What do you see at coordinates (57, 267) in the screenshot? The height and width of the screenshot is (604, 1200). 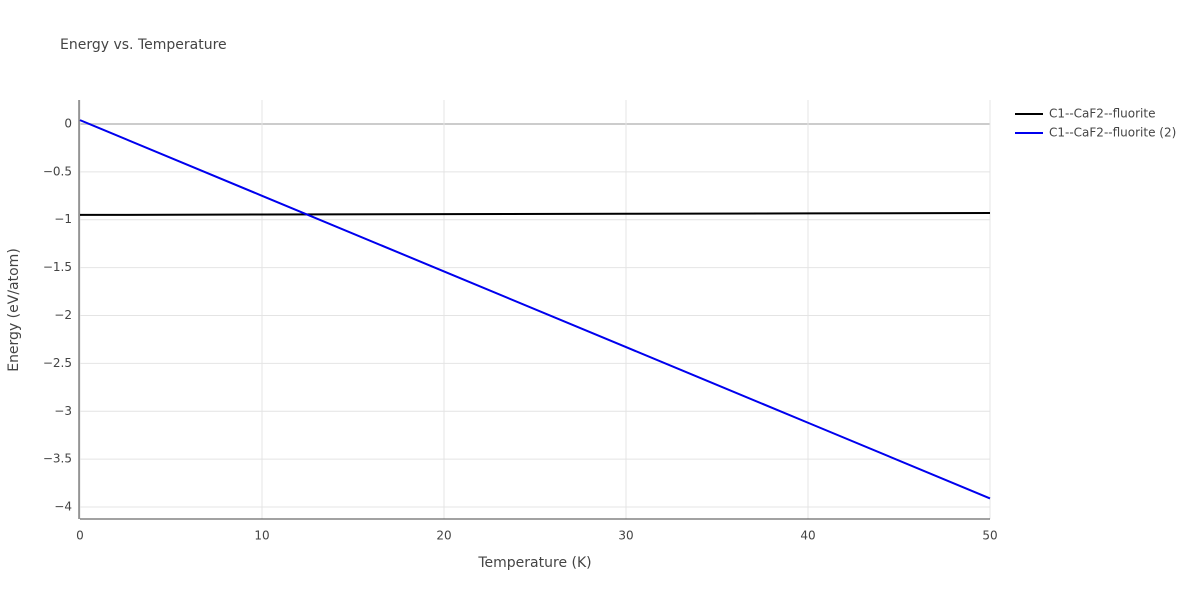 I see `y-tick-label: −1.5` at bounding box center [57, 267].